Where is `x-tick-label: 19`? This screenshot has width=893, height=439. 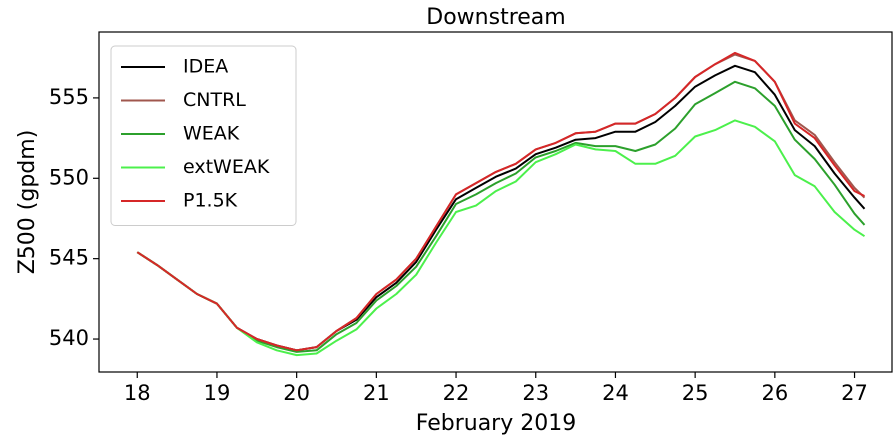
x-tick-label: 19 is located at coordinates (217, 393).